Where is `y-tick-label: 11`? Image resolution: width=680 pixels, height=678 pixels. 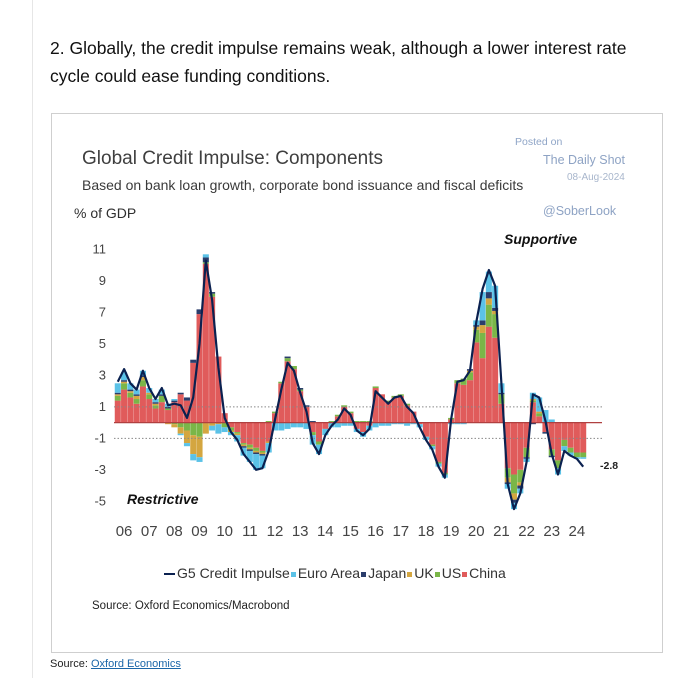 y-tick-label: 11 is located at coordinates (100, 249).